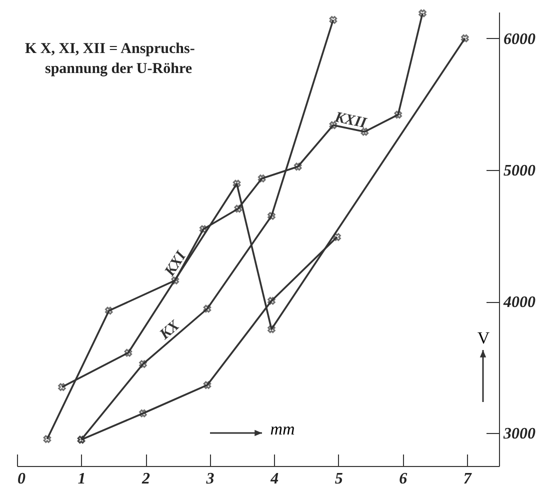 The image size is (550, 485). I want to click on x-tick-label: 2, so click(145, 477).